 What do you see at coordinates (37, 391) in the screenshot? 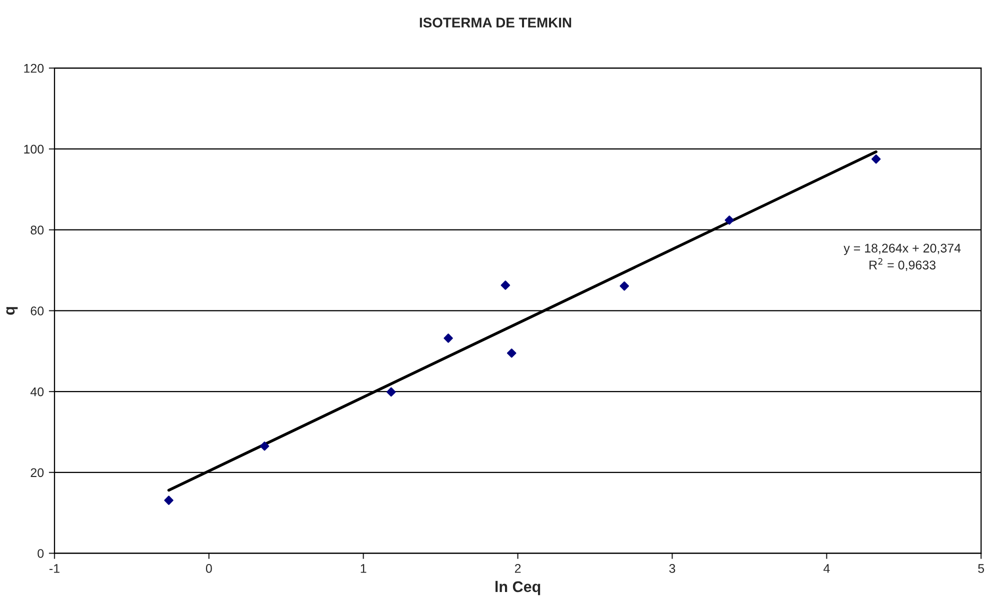
I see `y-tick-label: 40` at bounding box center [37, 391].